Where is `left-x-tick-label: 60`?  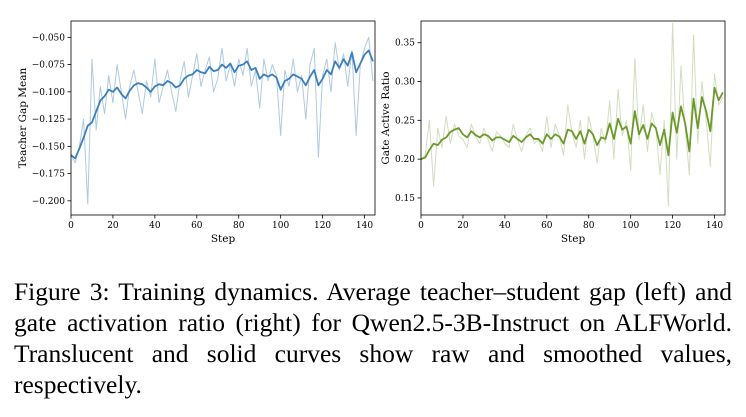
left-x-tick-label: 60 is located at coordinates (197, 226).